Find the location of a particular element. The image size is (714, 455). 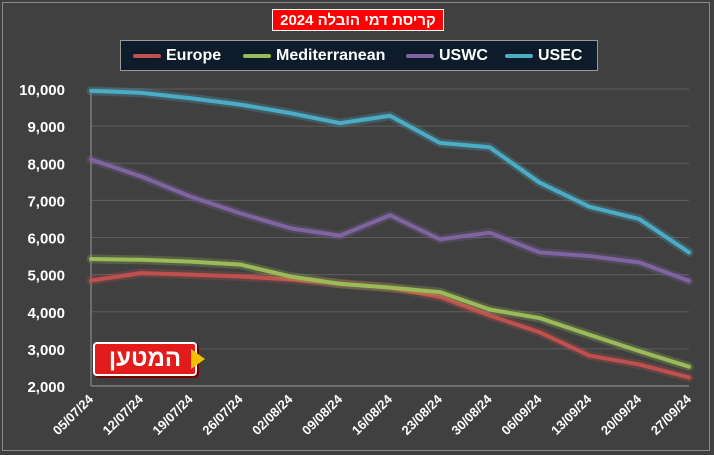

legend-item-europe: Europe is located at coordinates (177, 55).